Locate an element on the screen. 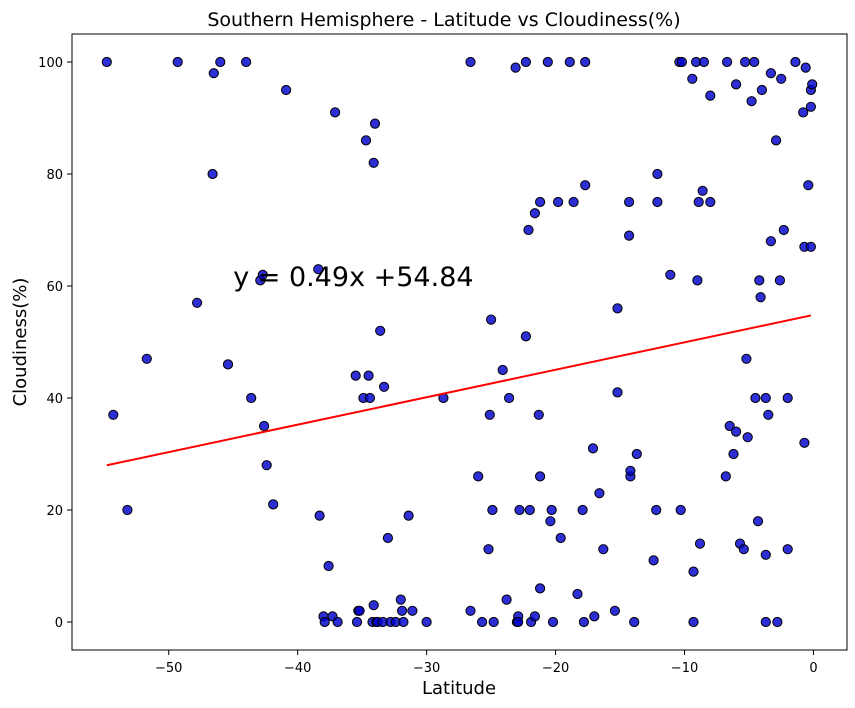  y-tick-label: 60 is located at coordinates (54, 287).